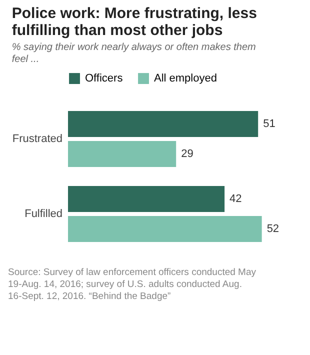 The height and width of the screenshot is (355, 310). I want to click on legend-label: All employed, so click(185, 78).